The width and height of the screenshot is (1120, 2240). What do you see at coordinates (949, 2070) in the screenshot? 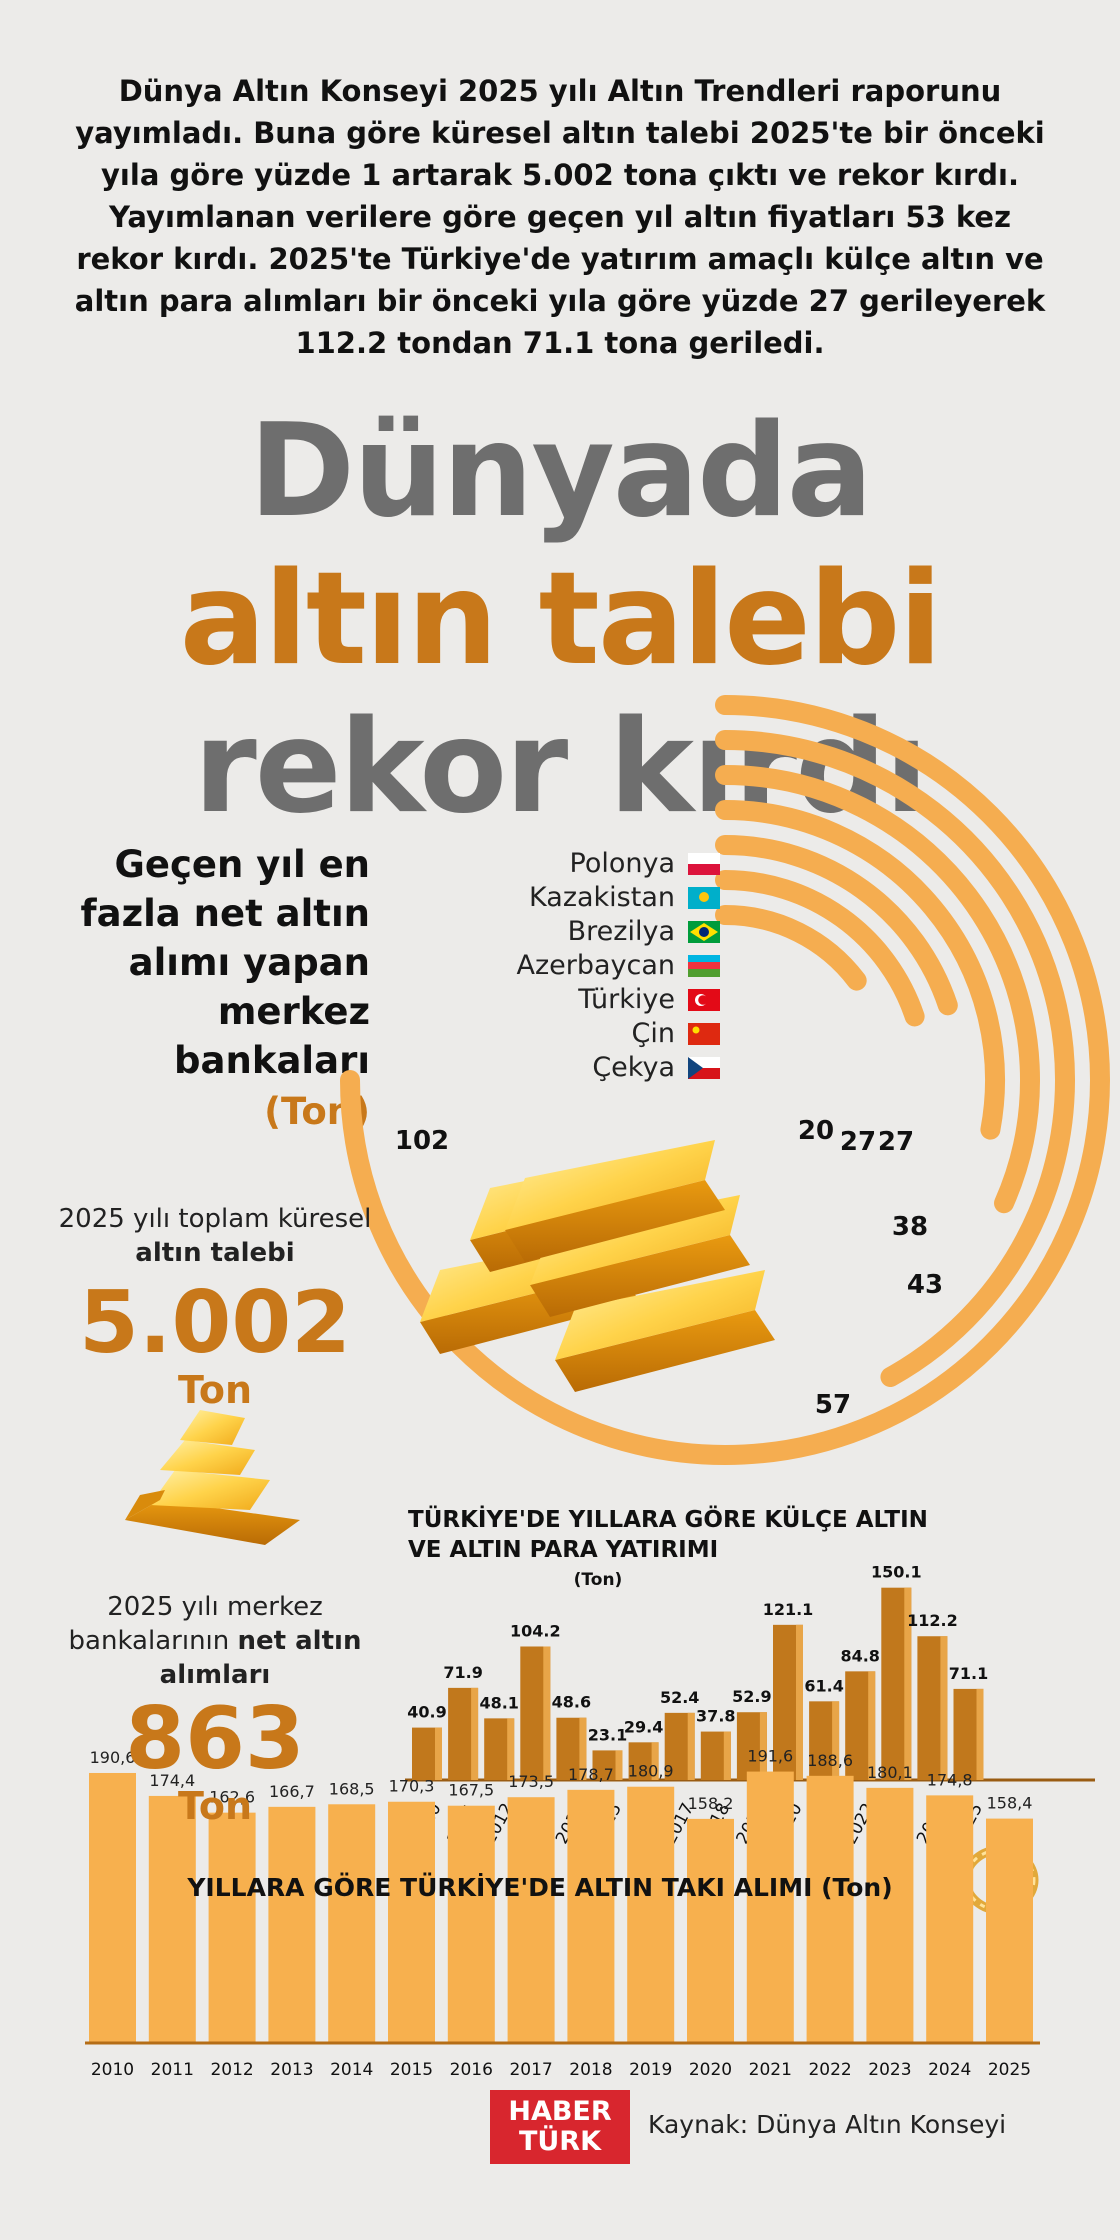
I see `jewellery-year-label: 2024` at bounding box center [949, 2070].